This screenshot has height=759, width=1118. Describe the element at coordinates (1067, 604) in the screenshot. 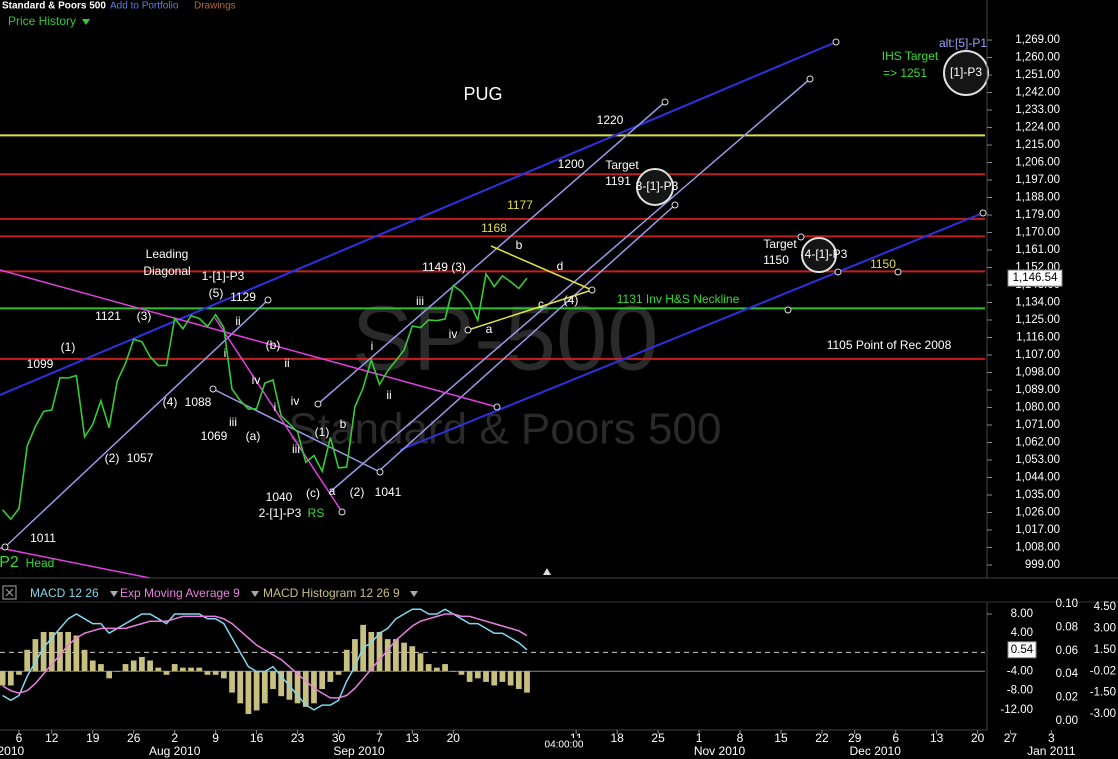

I see `y-tick-label: 0.10` at that location.